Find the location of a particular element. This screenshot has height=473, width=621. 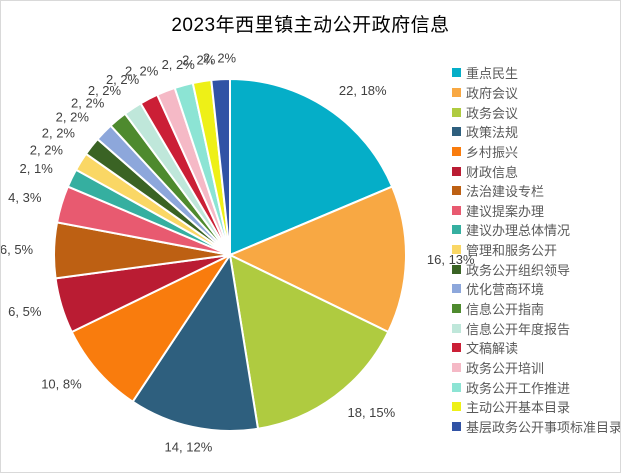

legend-item-5: 财政信息 is located at coordinates (536, 171).